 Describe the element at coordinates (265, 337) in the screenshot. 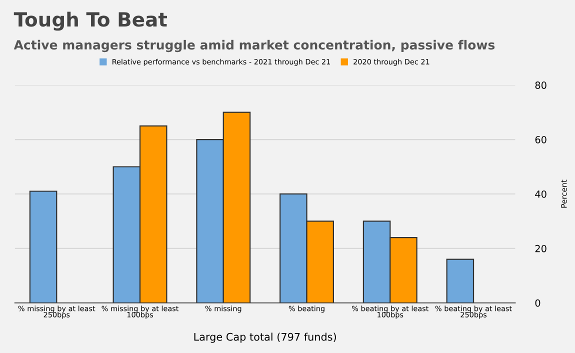

I see `x-axis-title: Large Cap total (797 funds)` at that location.